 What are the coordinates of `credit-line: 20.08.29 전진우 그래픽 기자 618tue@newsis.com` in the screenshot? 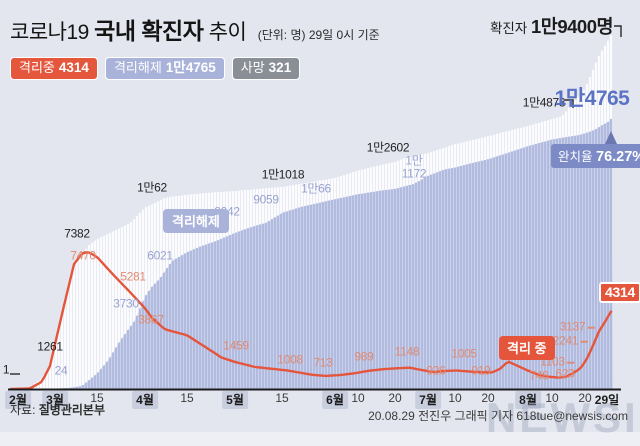 It's located at (498, 416).